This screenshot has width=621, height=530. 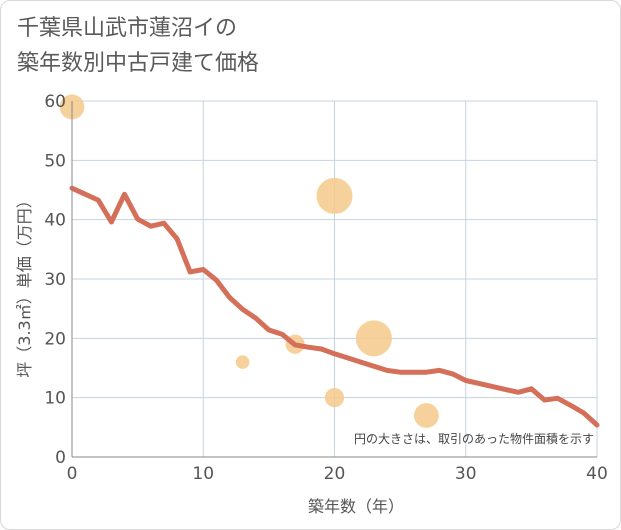 I want to click on x-tick-label: 0, so click(x=72, y=474).